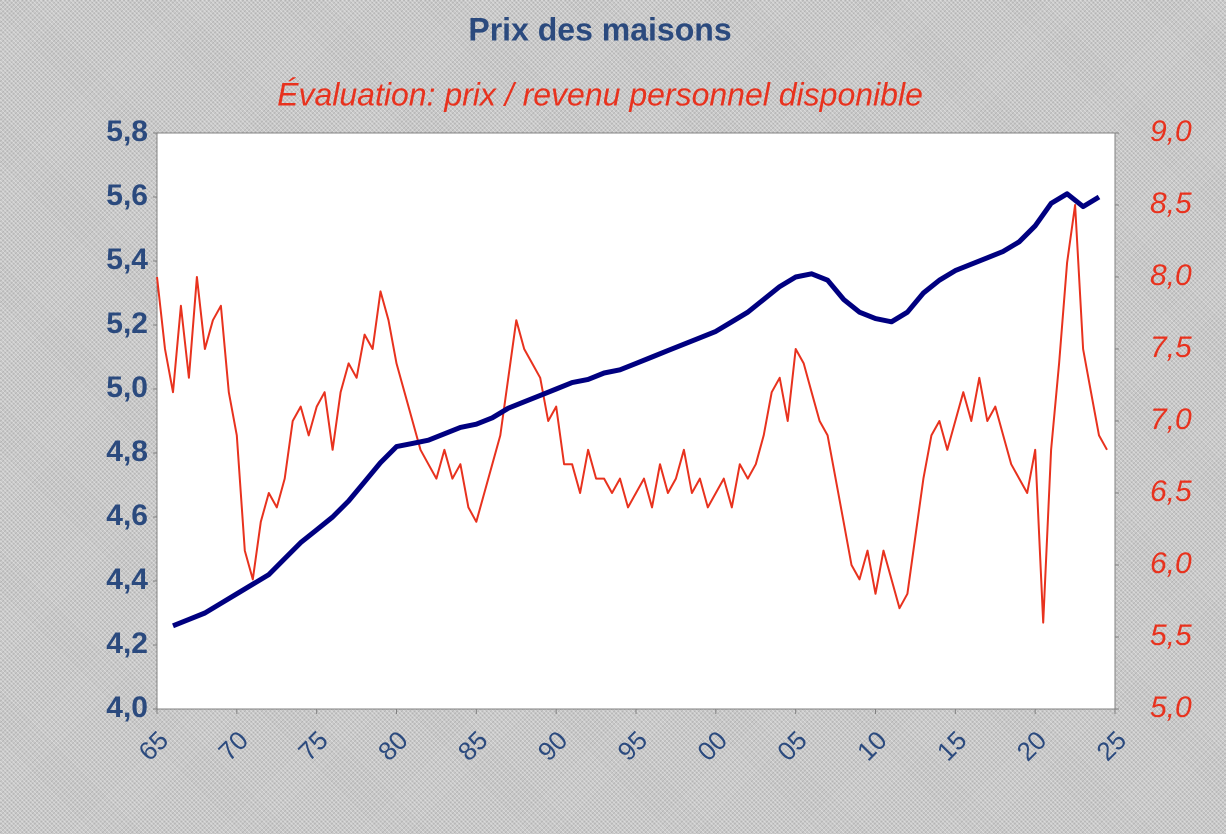 The image size is (1226, 834). Describe the element at coordinates (393, 746) in the screenshot. I see `x-tick-label: 80` at that location.